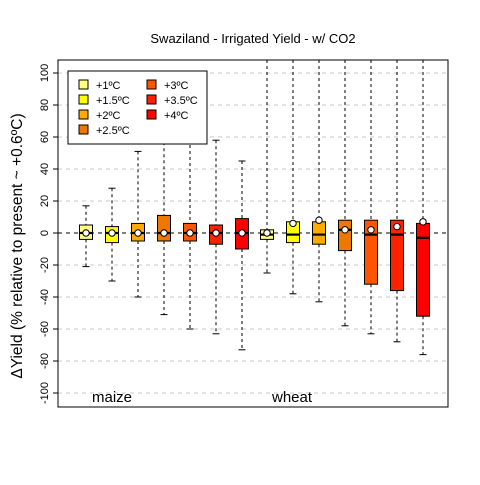 The image size is (480, 485). Describe the element at coordinates (397, 201) in the screenshot. I see `boxplot-wheat-+3.5ºC` at that location.